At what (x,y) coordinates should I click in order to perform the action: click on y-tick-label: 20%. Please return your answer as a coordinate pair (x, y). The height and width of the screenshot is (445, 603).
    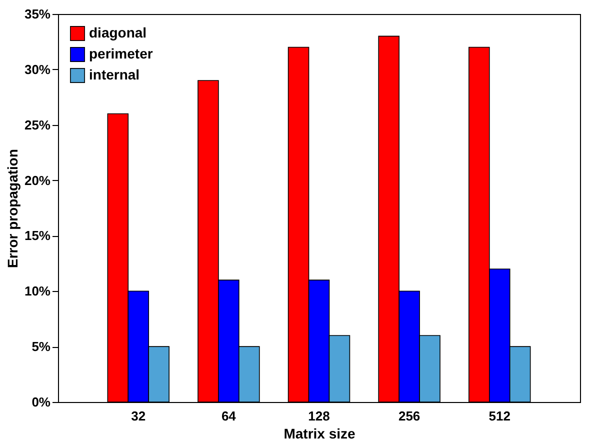
    Looking at the image, I should click on (37, 180).